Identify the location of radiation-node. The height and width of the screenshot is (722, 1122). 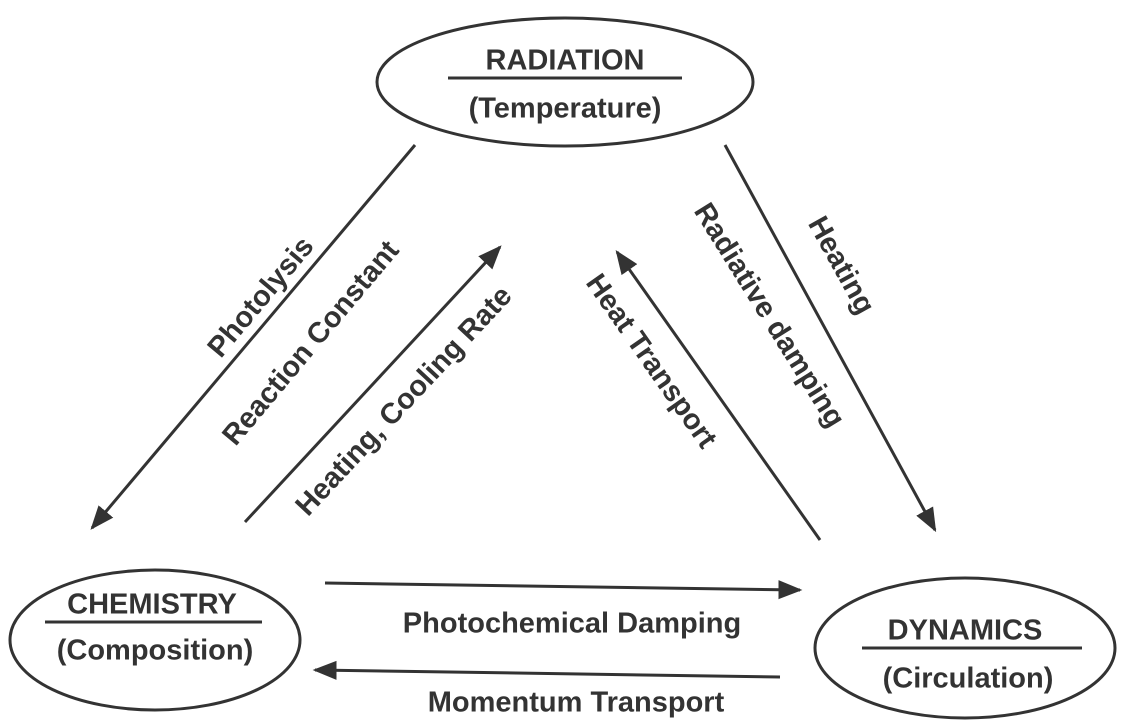
(565, 82).